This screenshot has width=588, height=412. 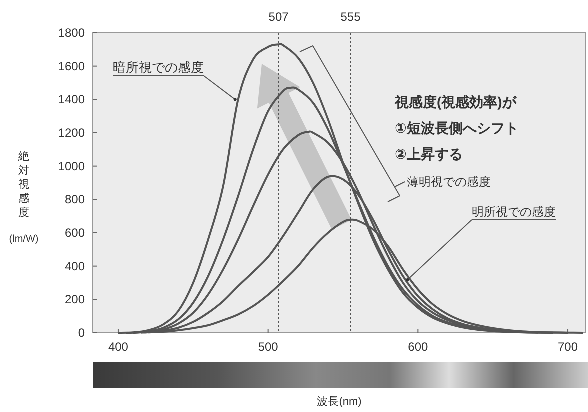 I want to click on y-tick-label: 200, so click(x=75, y=299).